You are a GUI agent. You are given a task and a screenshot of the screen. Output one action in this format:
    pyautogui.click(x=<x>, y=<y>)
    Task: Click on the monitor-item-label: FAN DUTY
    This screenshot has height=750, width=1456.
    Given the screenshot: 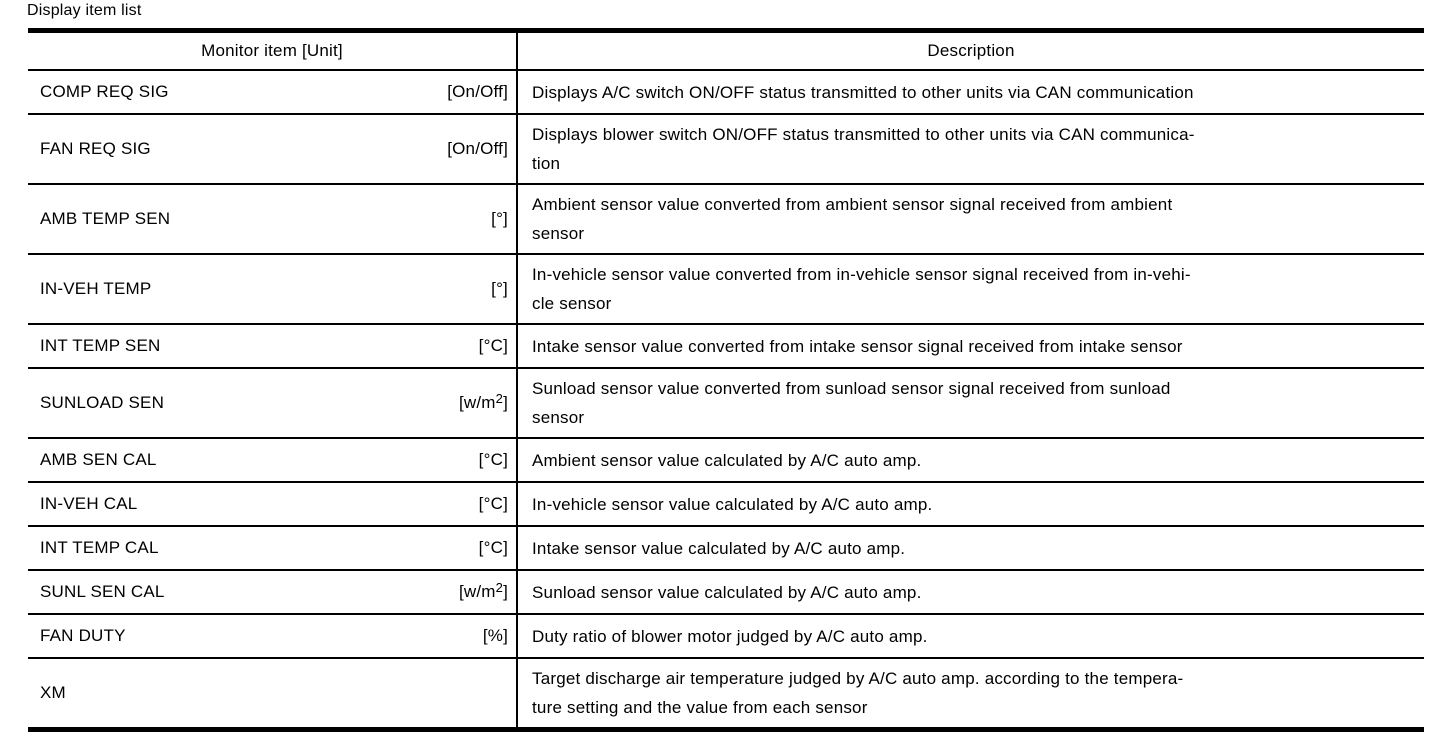 What is the action you would take?
    pyautogui.click(x=83, y=635)
    